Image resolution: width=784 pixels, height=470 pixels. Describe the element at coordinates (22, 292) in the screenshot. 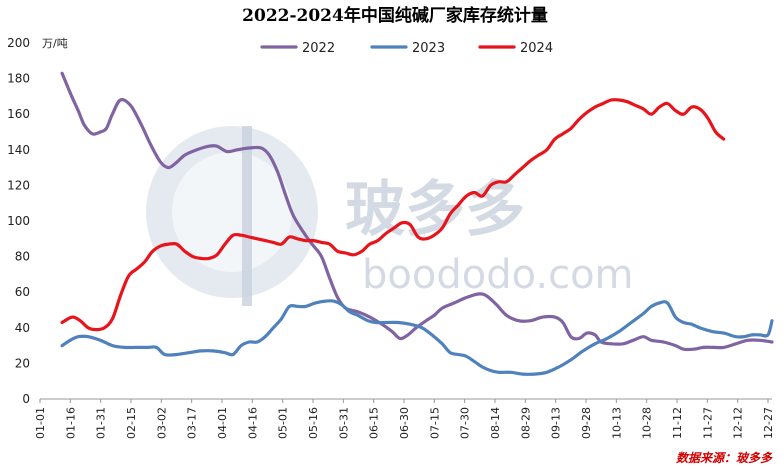

I see `y-tick-label: 60` at that location.